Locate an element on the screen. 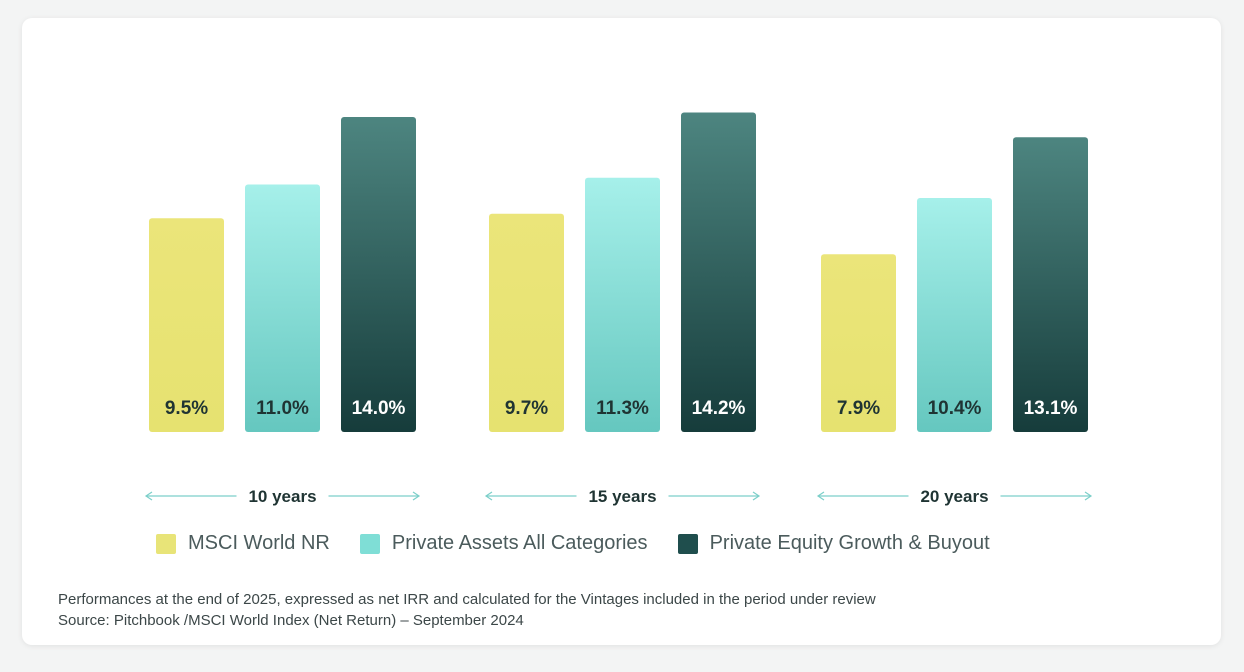 The image size is (1244, 672). legend-swatch-msci is located at coordinates (166, 543).